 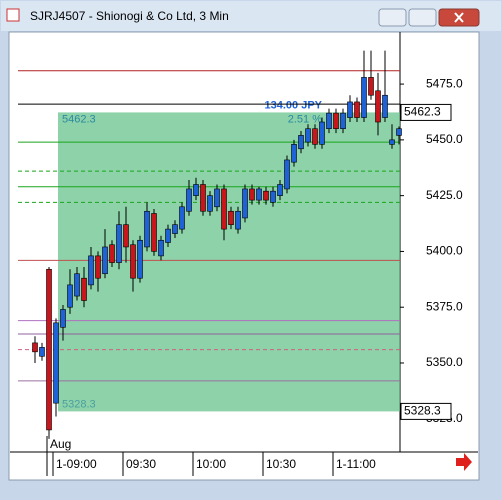 I want to click on y-tick-label: 5350.0, so click(x=444, y=362).